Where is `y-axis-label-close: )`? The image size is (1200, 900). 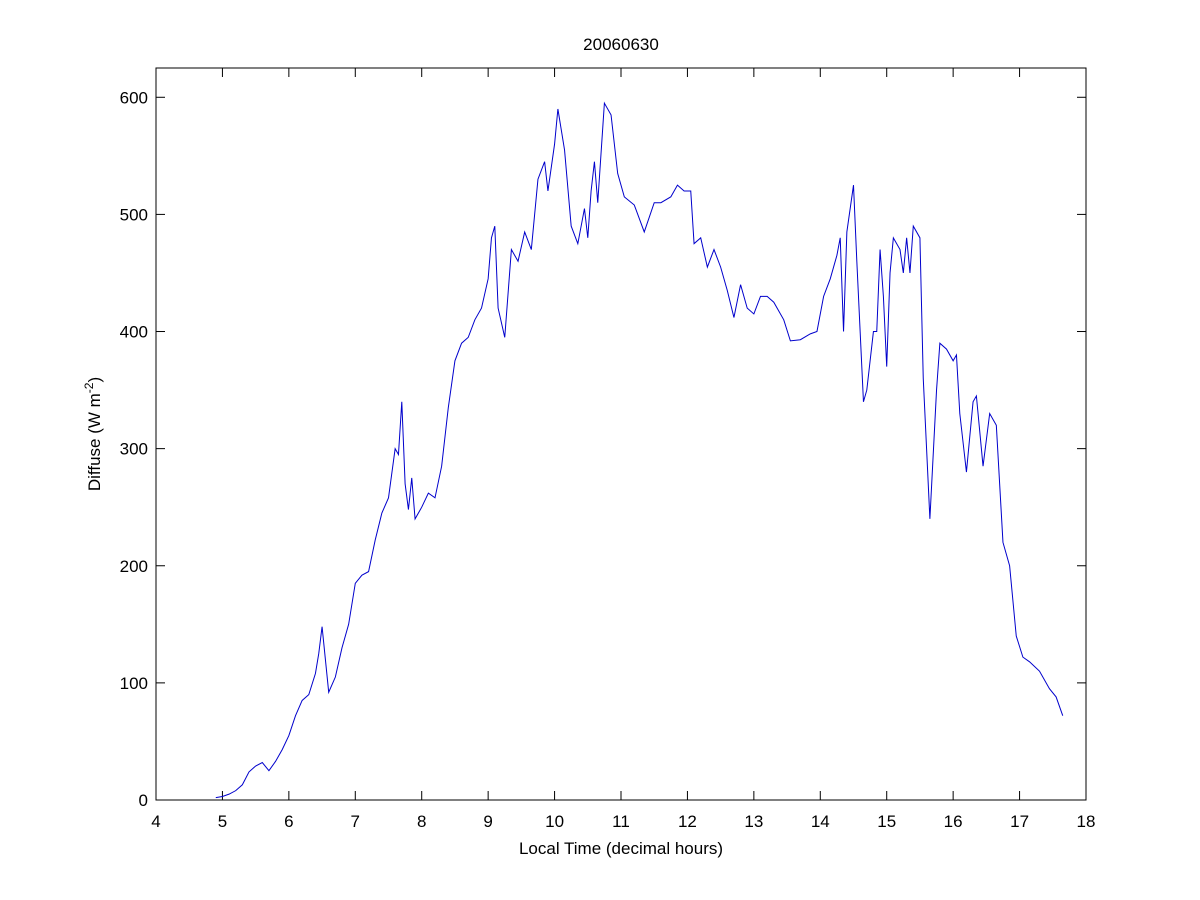 y-axis-label-close: ) is located at coordinates (94, 380).